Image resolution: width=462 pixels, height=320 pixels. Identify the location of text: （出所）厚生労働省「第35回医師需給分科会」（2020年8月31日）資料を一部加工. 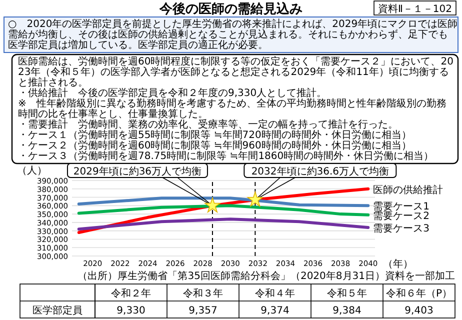
(266, 276).